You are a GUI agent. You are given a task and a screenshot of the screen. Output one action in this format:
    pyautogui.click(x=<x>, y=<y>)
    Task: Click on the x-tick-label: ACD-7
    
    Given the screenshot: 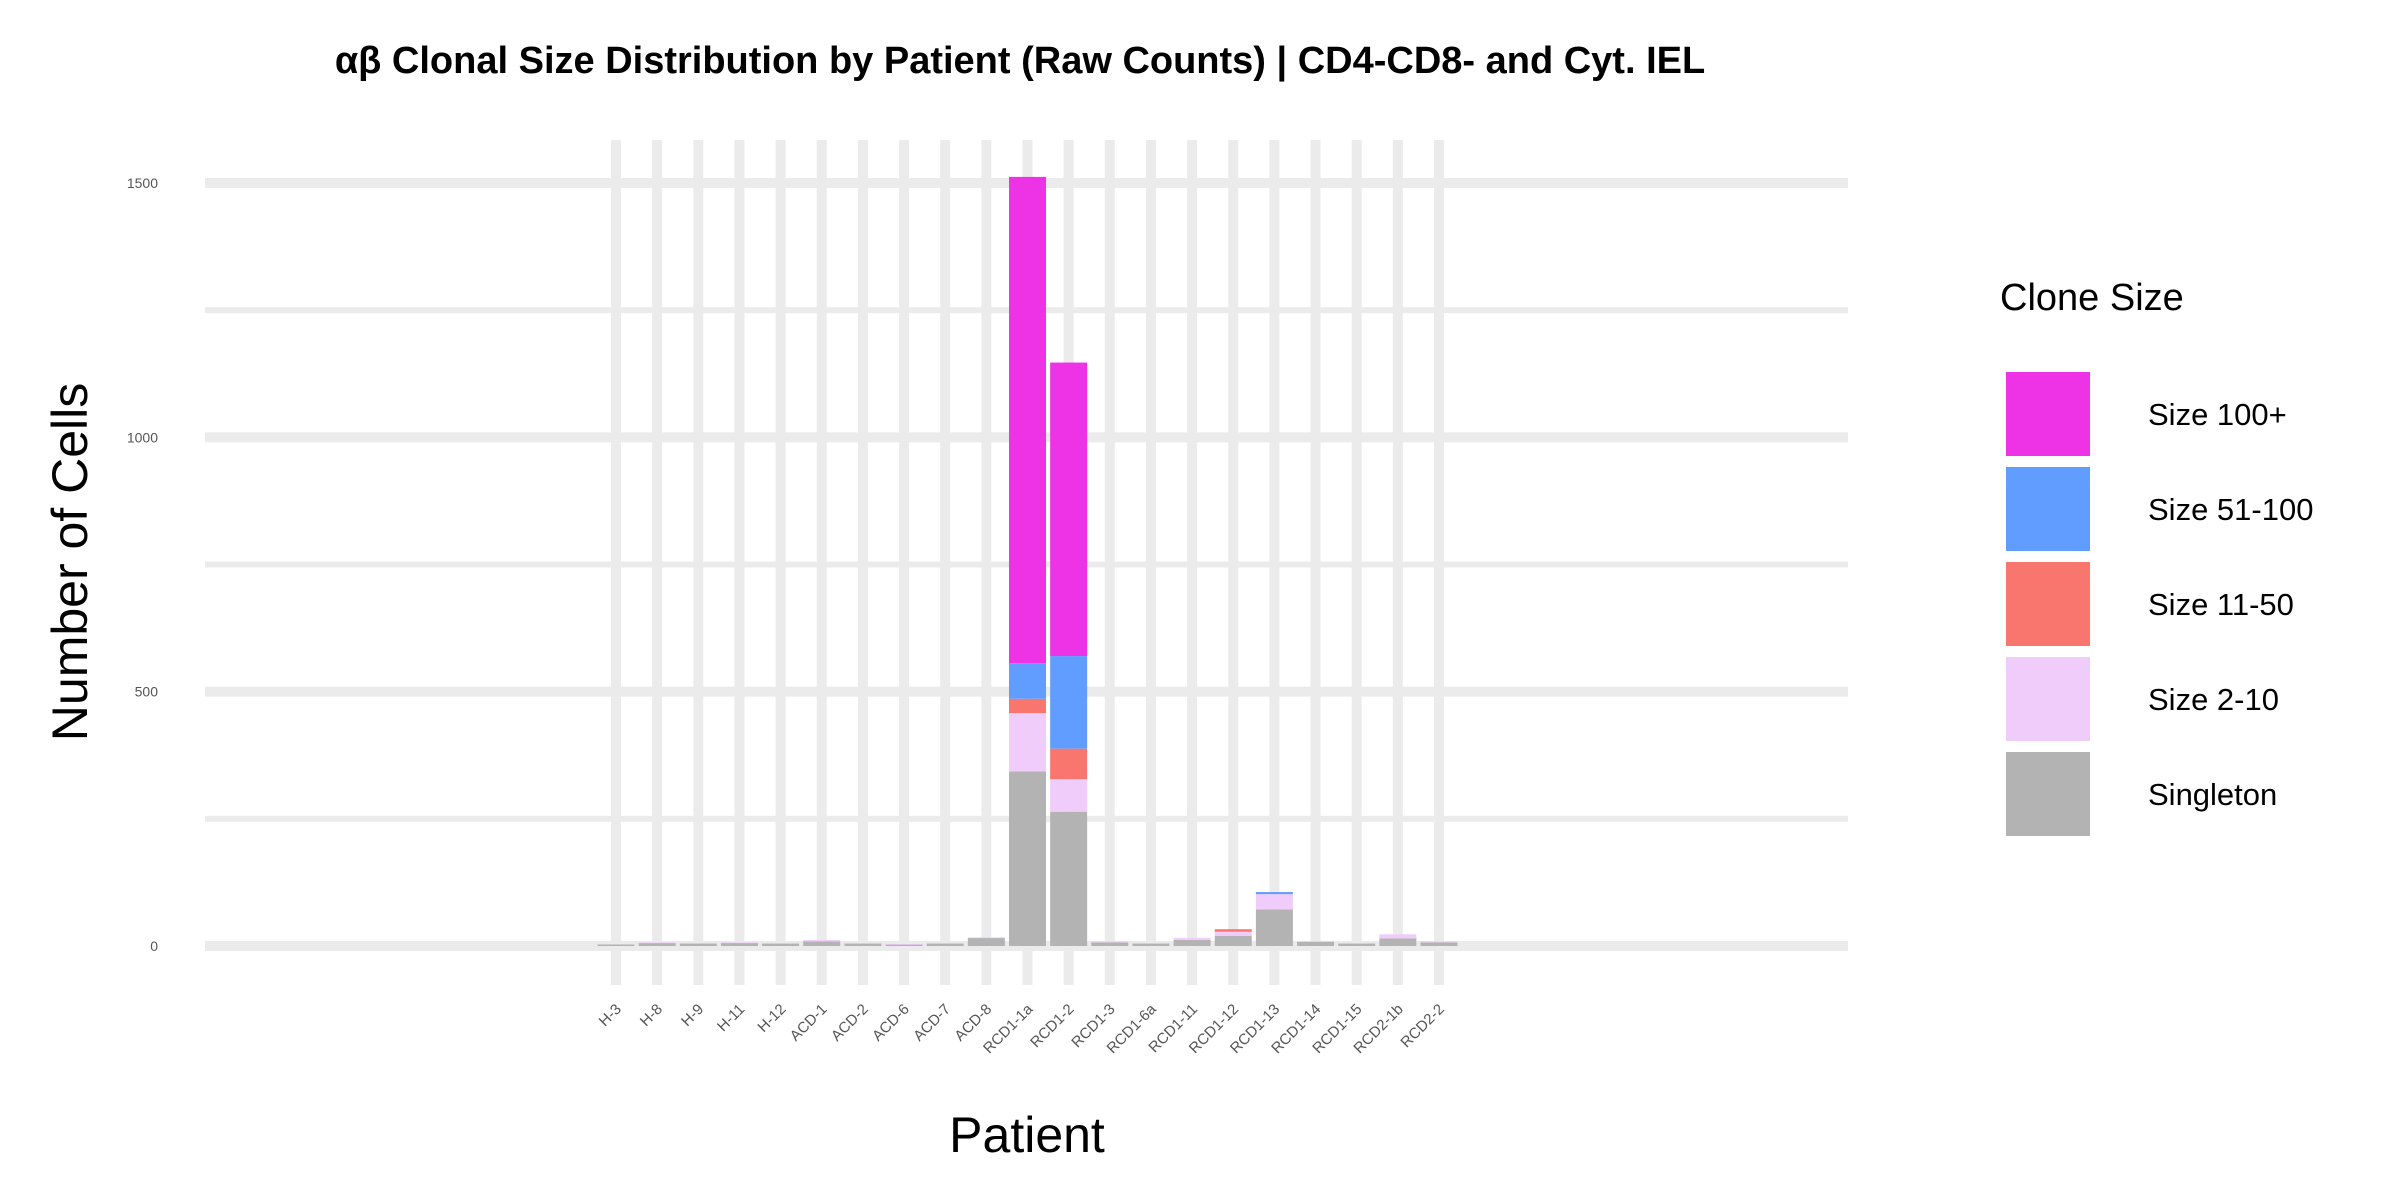 What is the action you would take?
    pyautogui.click(x=932, y=1023)
    